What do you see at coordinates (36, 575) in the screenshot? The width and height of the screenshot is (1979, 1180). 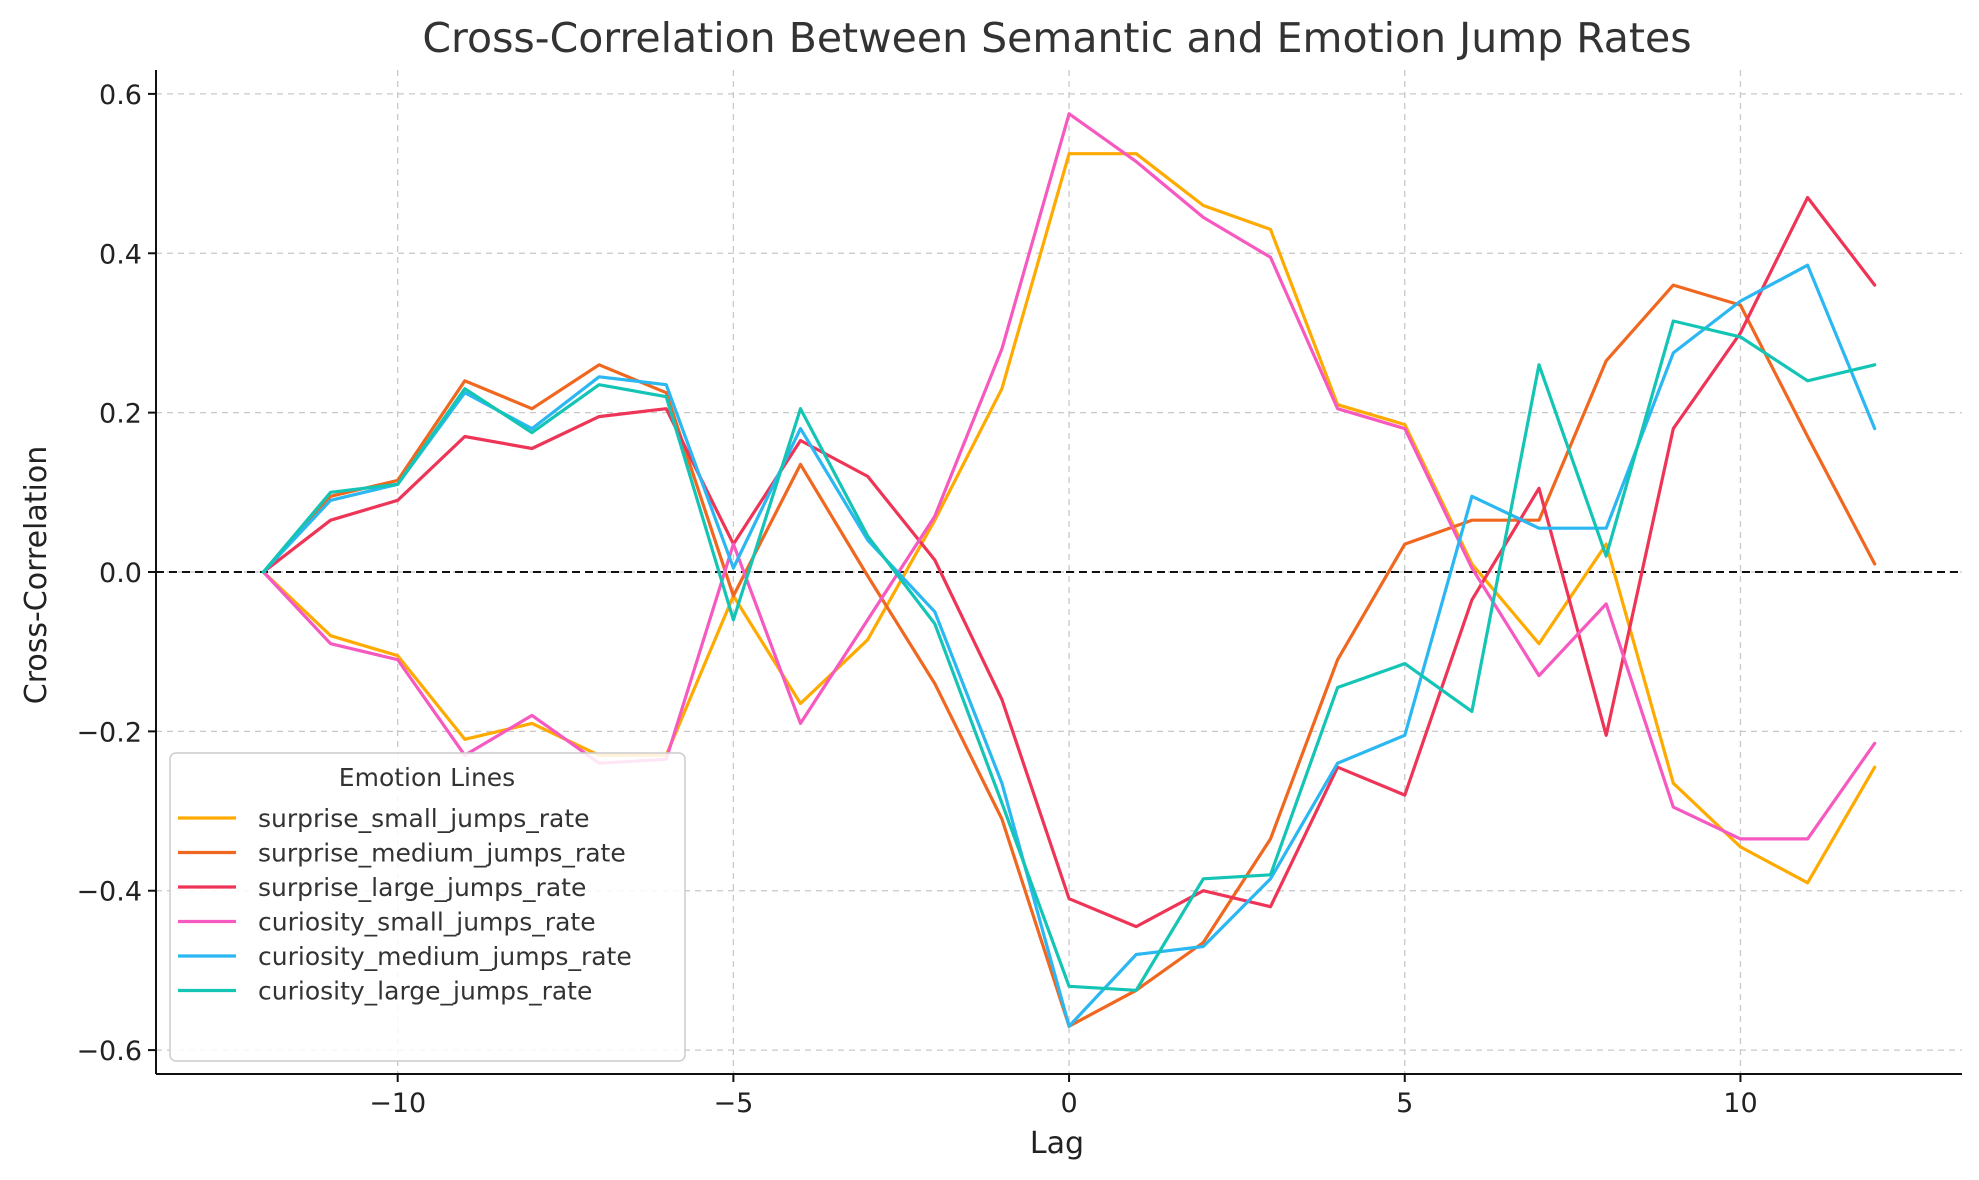 I see `y-axis-label: Cross-Correlation` at bounding box center [36, 575].